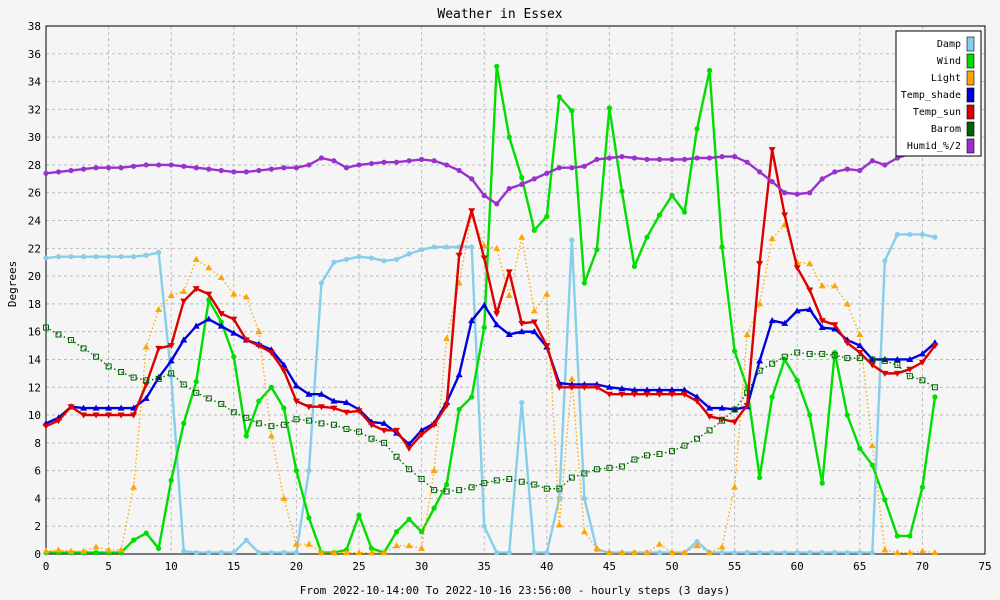 This screenshot has width=1000, height=600. Describe the element at coordinates (34, 26) in the screenshot. I see `y-tick-label: 38` at that location.